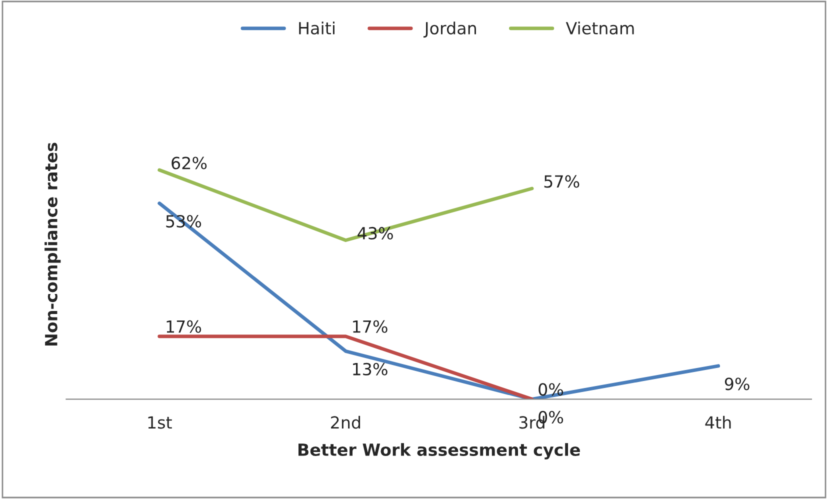 The image size is (828, 499). What do you see at coordinates (316, 28) in the screenshot?
I see `legend-label: Haiti` at bounding box center [316, 28].